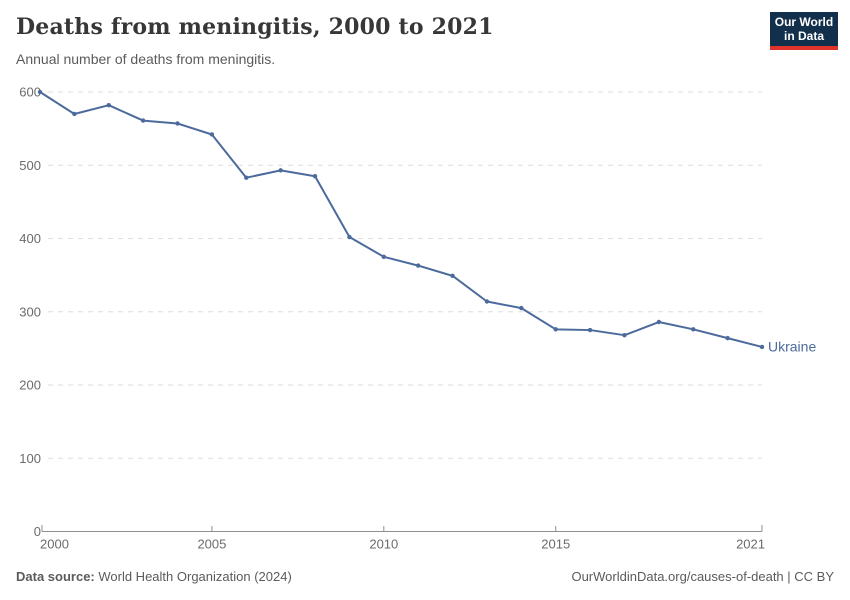 This screenshot has height=600, width=850. What do you see at coordinates (108, 105) in the screenshot?
I see `data-point-ukraine-2002` at bounding box center [108, 105].